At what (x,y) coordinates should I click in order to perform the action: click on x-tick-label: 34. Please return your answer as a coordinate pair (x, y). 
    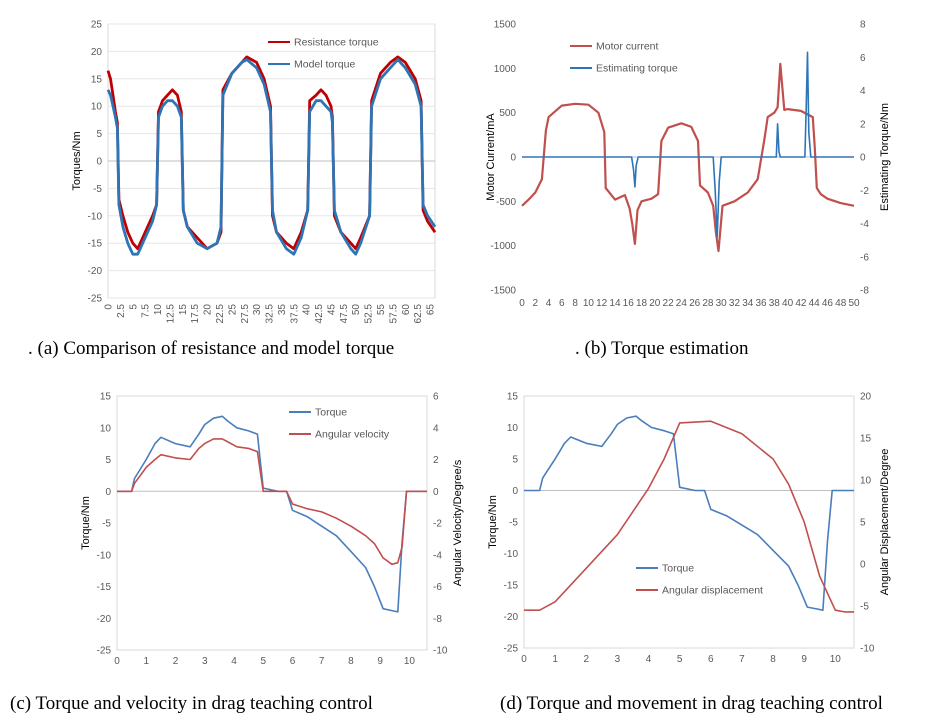
    Looking at the image, I should click on (748, 303).